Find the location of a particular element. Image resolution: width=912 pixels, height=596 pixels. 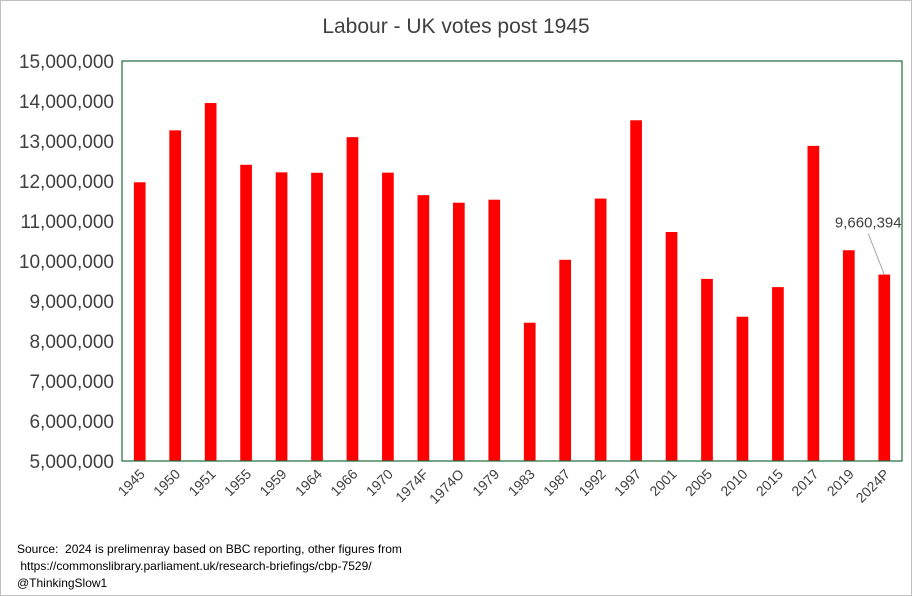

x-tick-label: 2017 is located at coordinates (804, 482).